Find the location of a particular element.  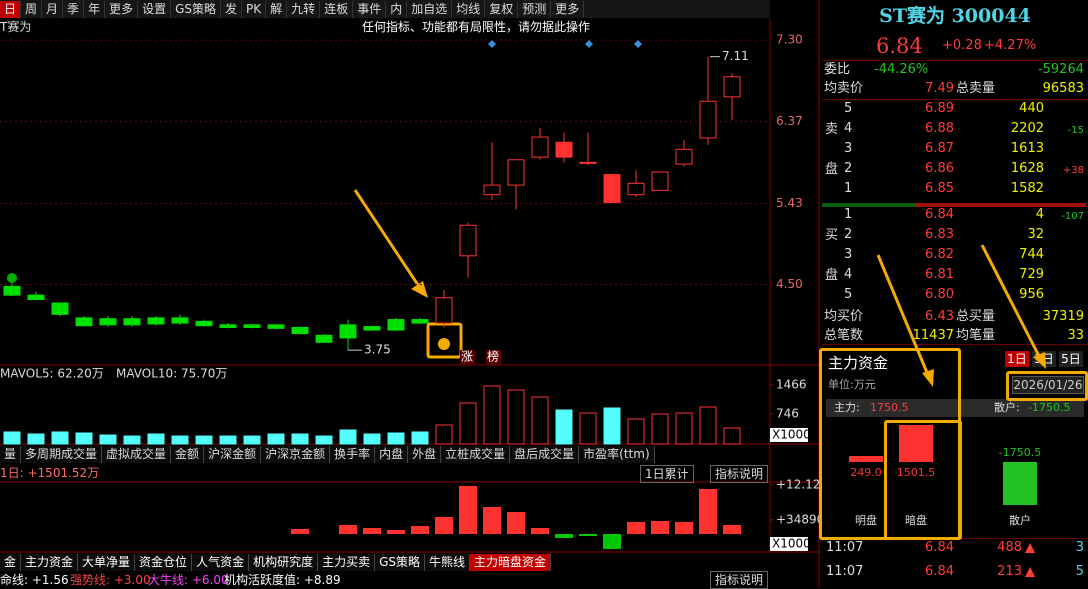

toolbar-item: 周 is located at coordinates (32, 9).